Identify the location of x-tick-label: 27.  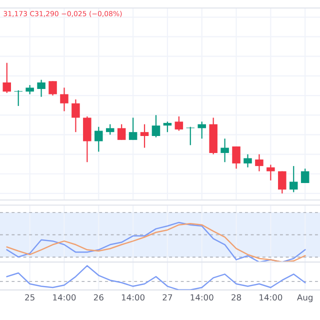
(167, 297).